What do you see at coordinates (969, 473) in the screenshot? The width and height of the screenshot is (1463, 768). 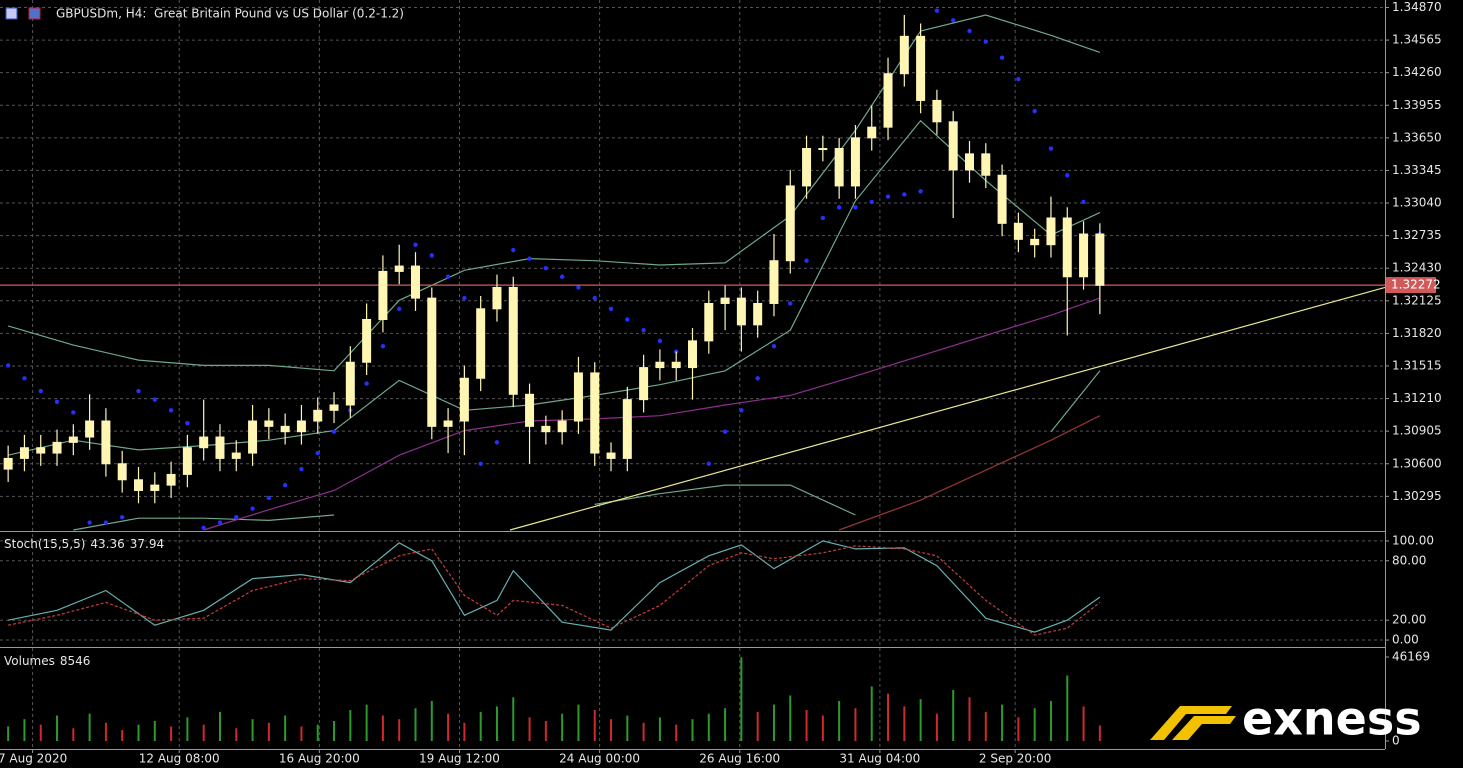 I see `indicator-line` at bounding box center [969, 473].